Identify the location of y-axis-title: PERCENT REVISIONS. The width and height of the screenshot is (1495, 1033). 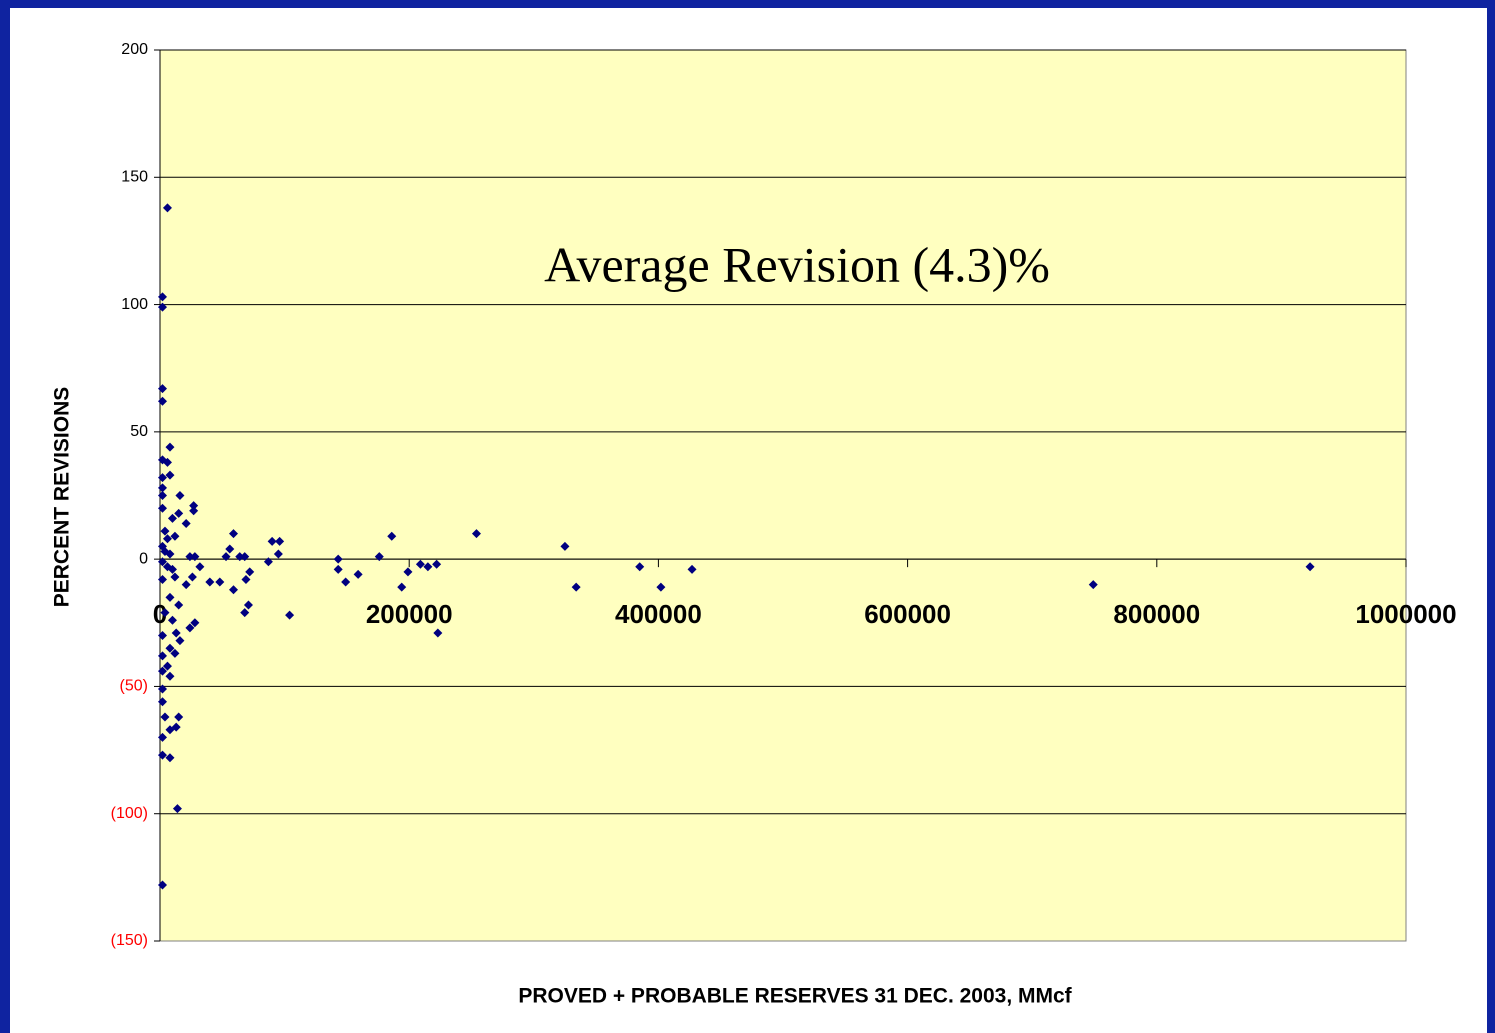
(62, 497).